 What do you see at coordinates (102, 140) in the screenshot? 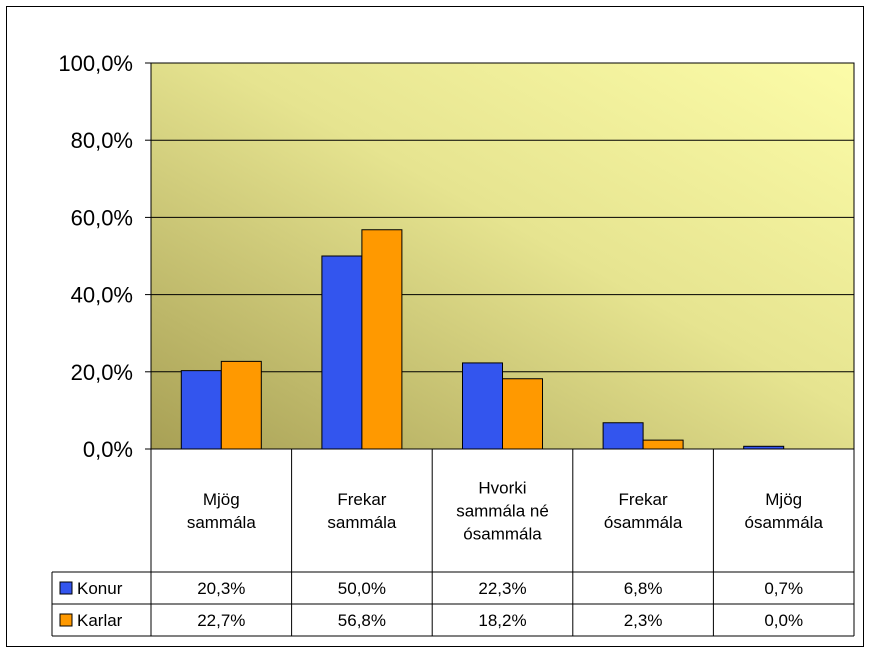
I see `y-tick-label: 80,0%` at bounding box center [102, 140].